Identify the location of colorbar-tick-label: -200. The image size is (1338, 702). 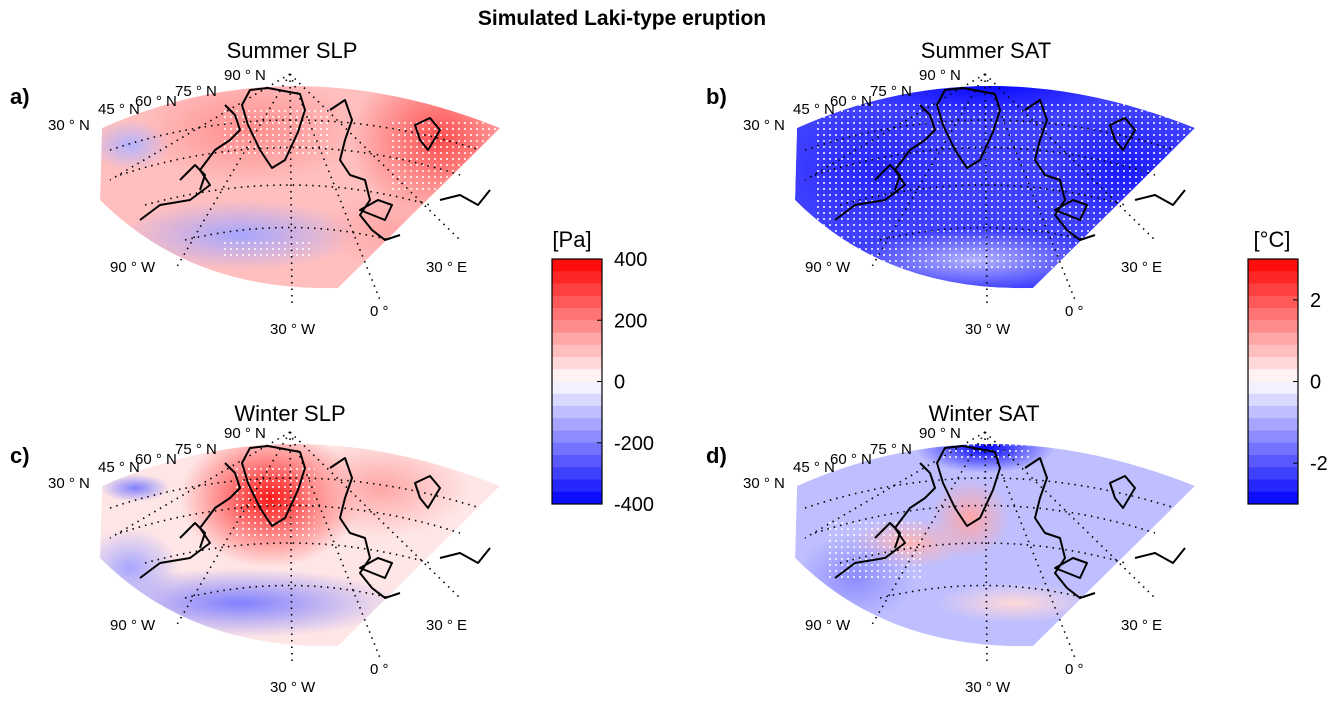
(634, 444).